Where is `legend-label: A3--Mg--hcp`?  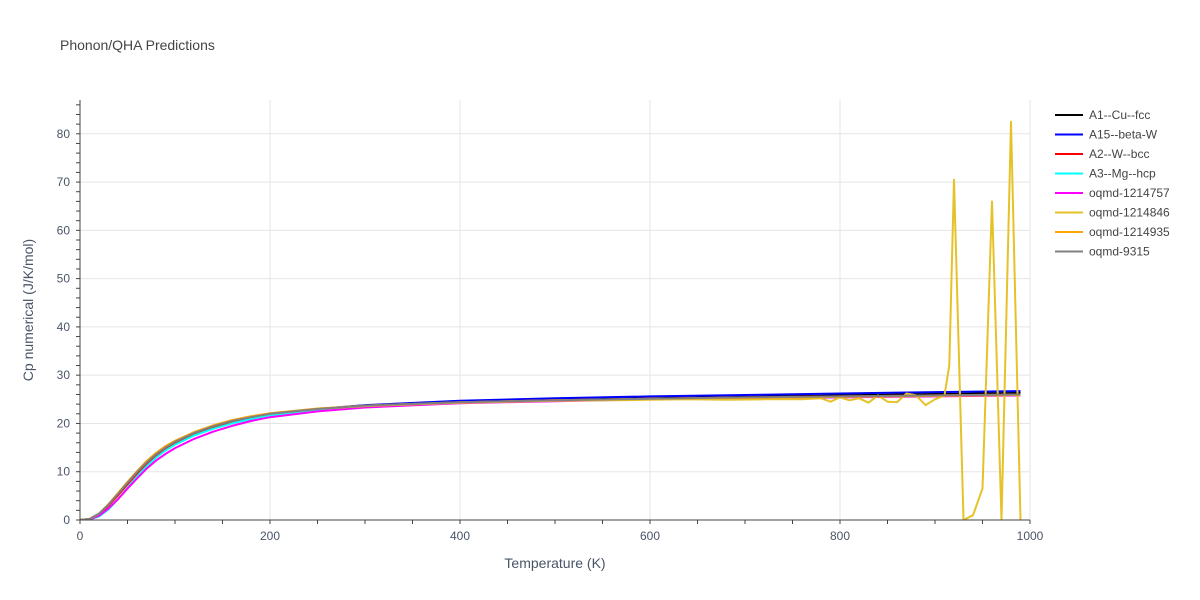
legend-label: A3--Mg--hcp is located at coordinates (1122, 174).